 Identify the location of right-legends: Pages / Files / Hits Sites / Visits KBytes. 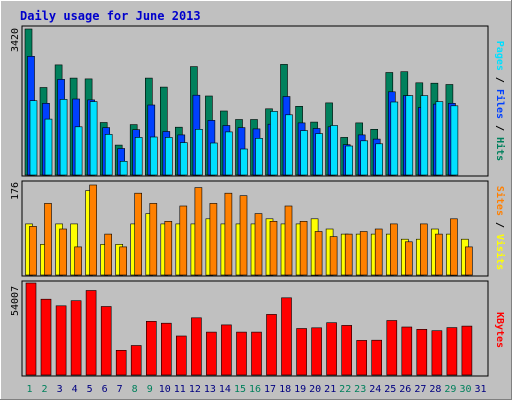
(500, 194).